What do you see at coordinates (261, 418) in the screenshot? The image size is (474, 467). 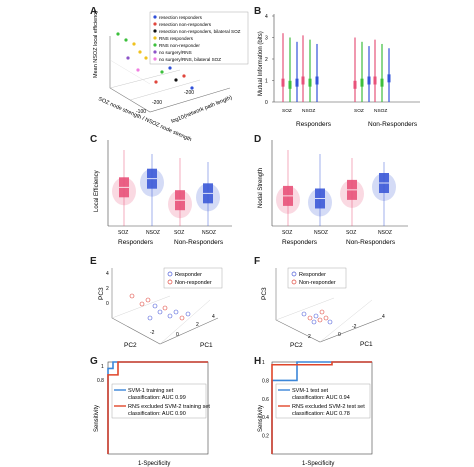 I see `panel-h-y-label: Sensitivity` at bounding box center [261, 418].